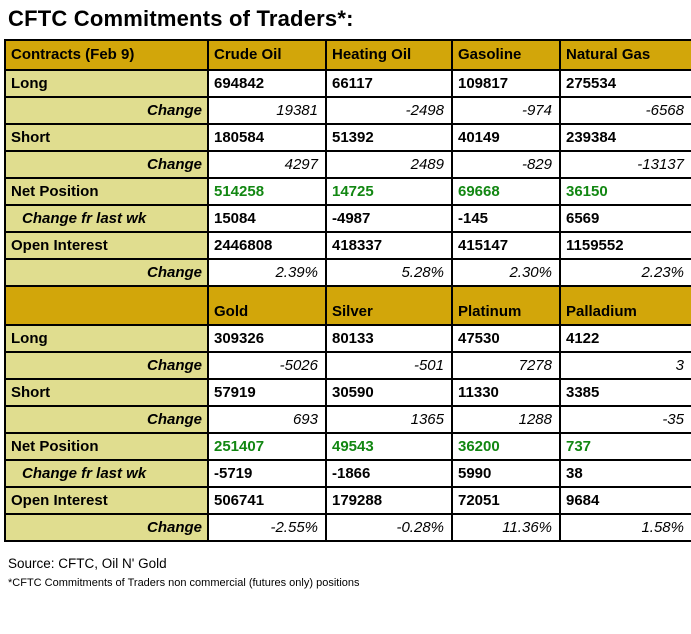 The image size is (691, 634). Describe the element at coordinates (506, 191) in the screenshot. I see `cell-value: 69668` at that location.